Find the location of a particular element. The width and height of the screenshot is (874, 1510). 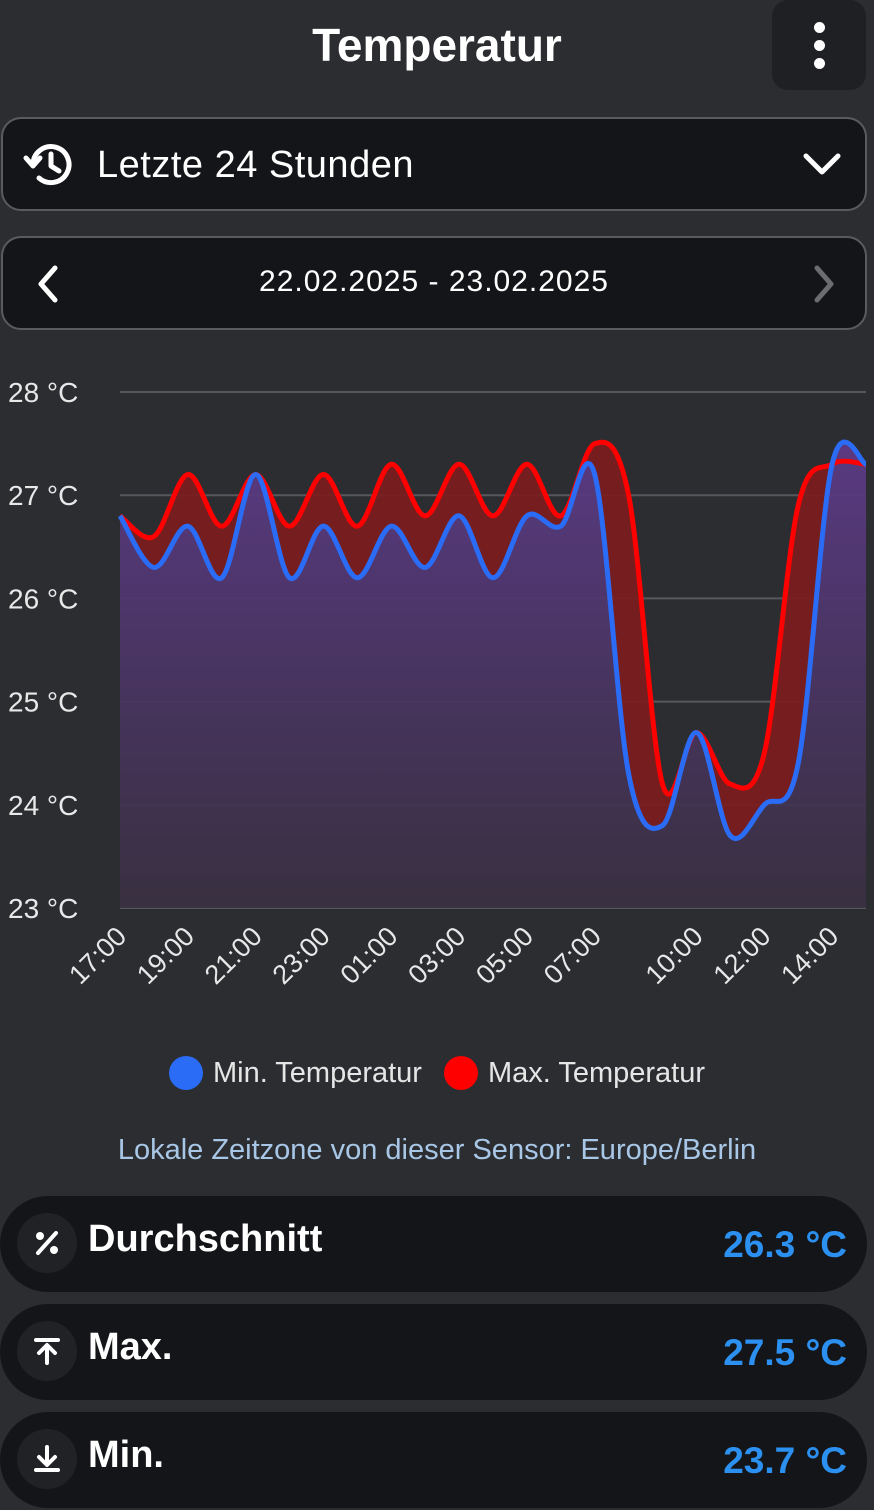

x-tick-label: 14:00 is located at coordinates (809, 955).